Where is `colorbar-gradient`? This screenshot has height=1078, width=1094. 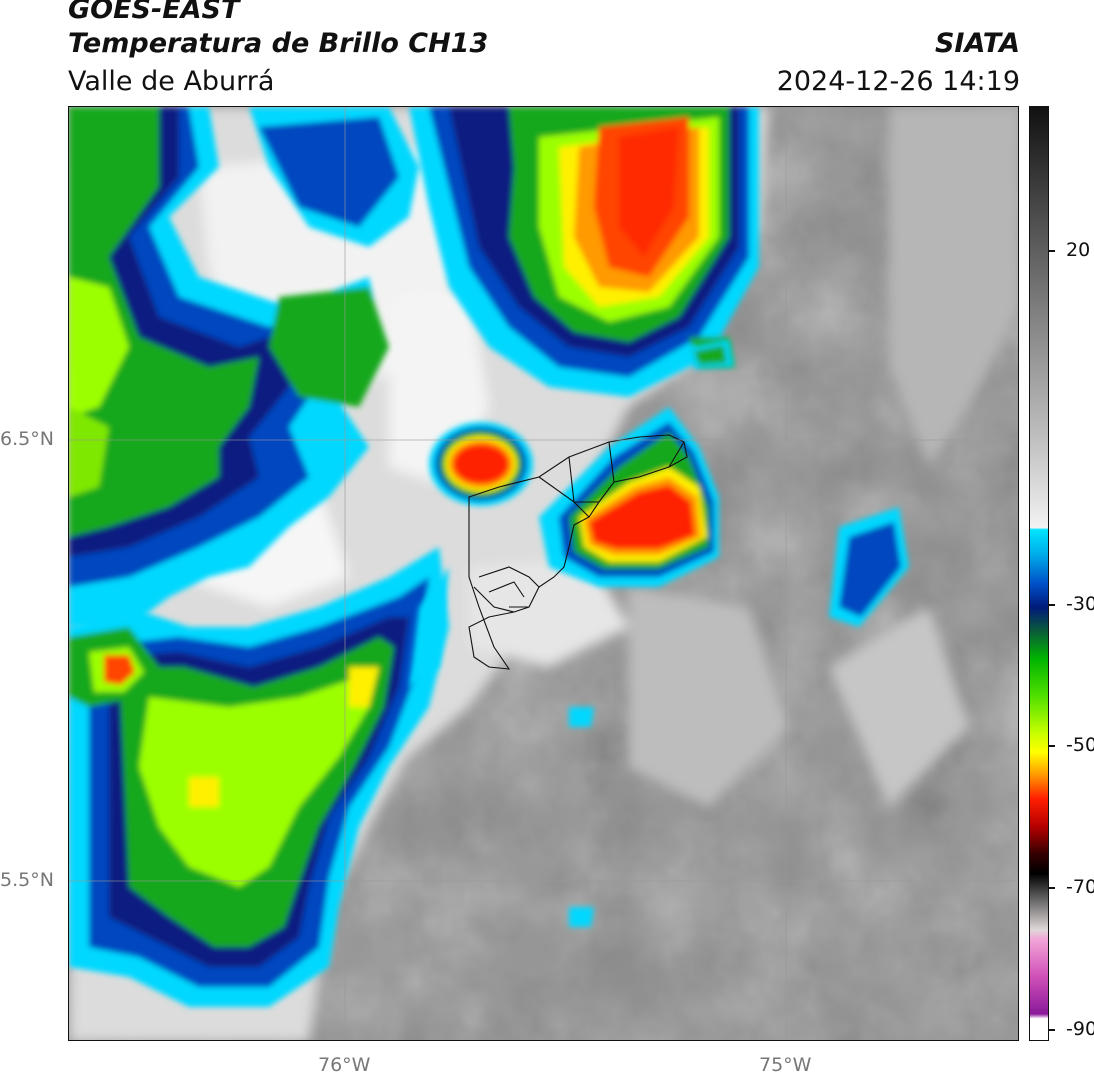
colorbar-gradient is located at coordinates (1039, 573).